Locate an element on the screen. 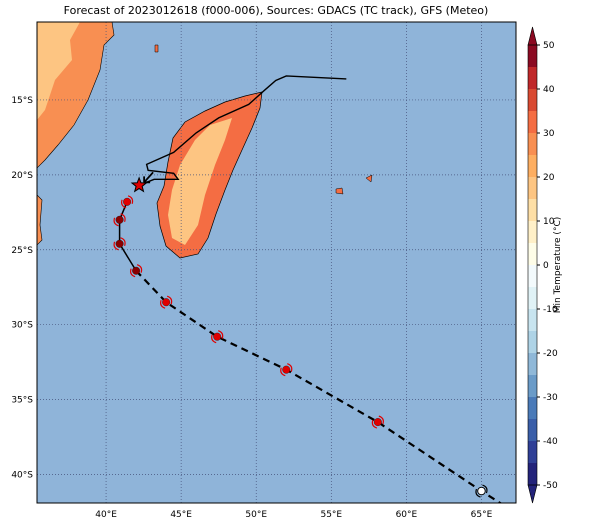 This screenshot has width=591, height=528. y-tick-label: 35°S is located at coordinates (22, 401).